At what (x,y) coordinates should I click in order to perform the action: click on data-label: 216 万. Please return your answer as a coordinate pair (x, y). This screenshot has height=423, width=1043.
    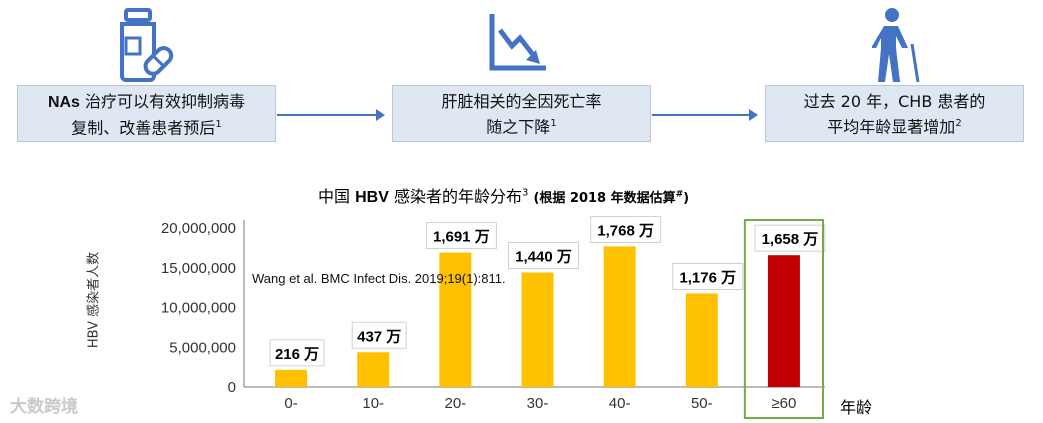
    Looking at the image, I should click on (297, 354).